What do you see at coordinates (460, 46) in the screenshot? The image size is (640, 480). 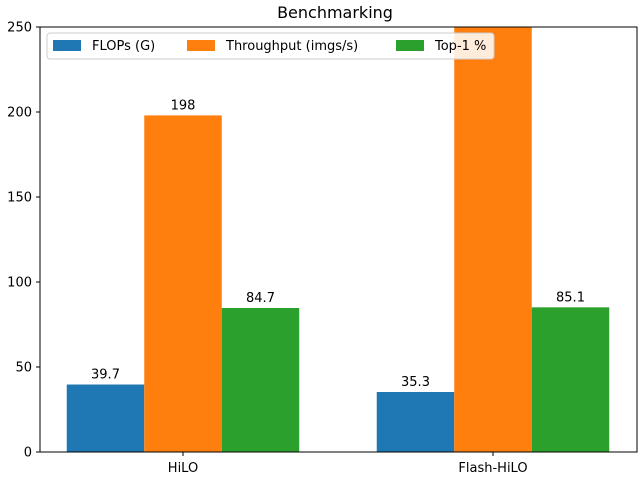 I see `legend-label-top-1: Top-1 %` at bounding box center [460, 46].